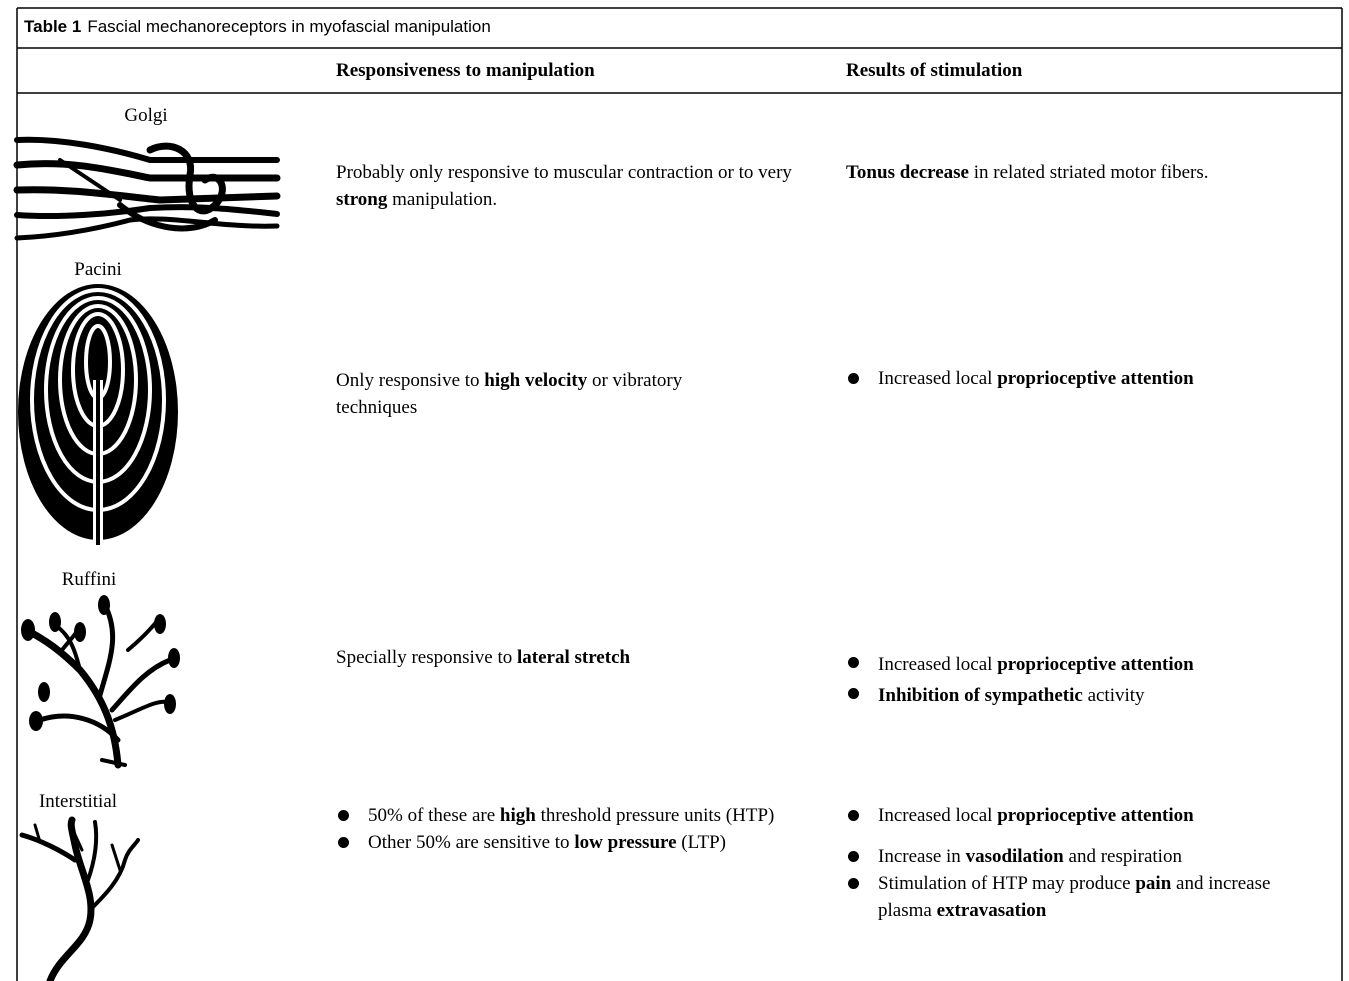  Describe the element at coordinates (991, 910) in the screenshot. I see `bold-text: extravasation` at that location.